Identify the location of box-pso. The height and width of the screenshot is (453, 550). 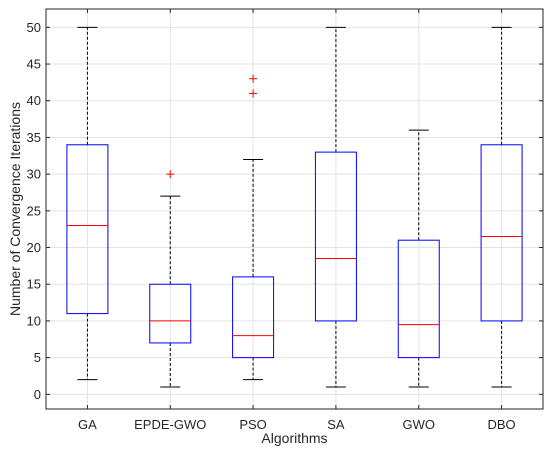
(253, 227).